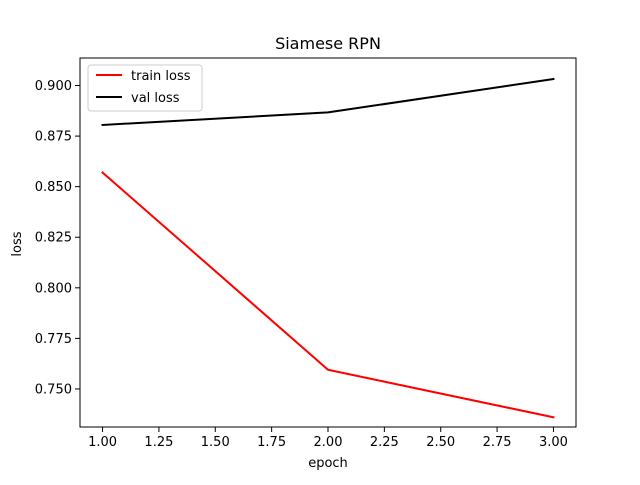  Describe the element at coordinates (215, 442) in the screenshot. I see `x-tick-label: 1.50` at that location.